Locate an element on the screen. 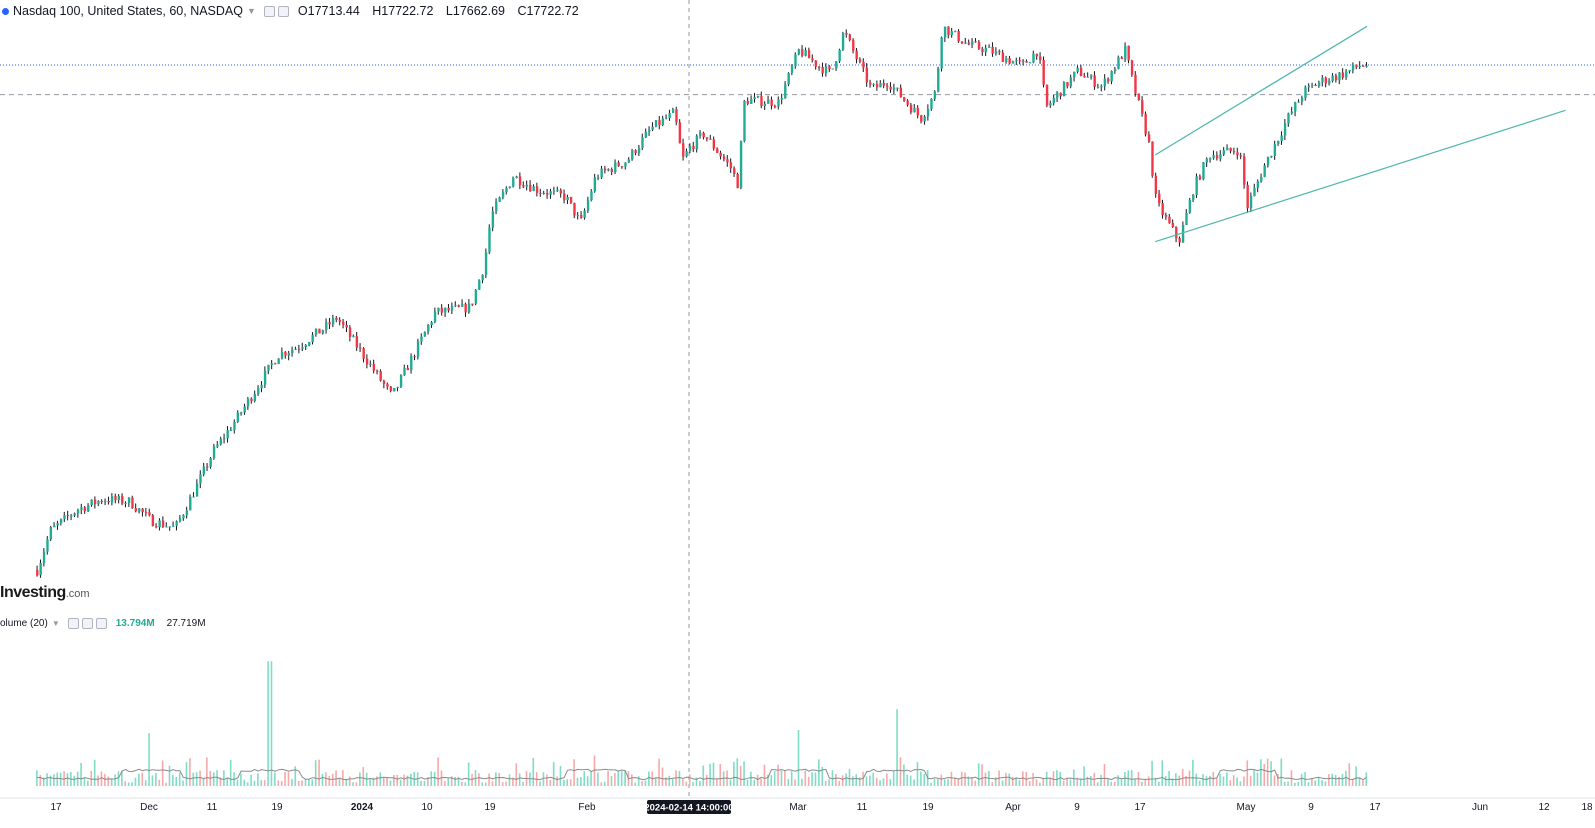 The width and height of the screenshot is (1595, 828). trend-channel is located at coordinates (1360, 134).